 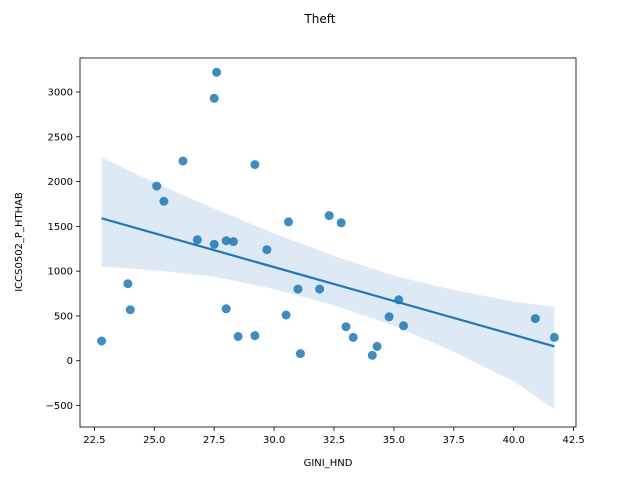 What do you see at coordinates (328, 463) in the screenshot?
I see `x-axis-label: GINI_HND` at bounding box center [328, 463].